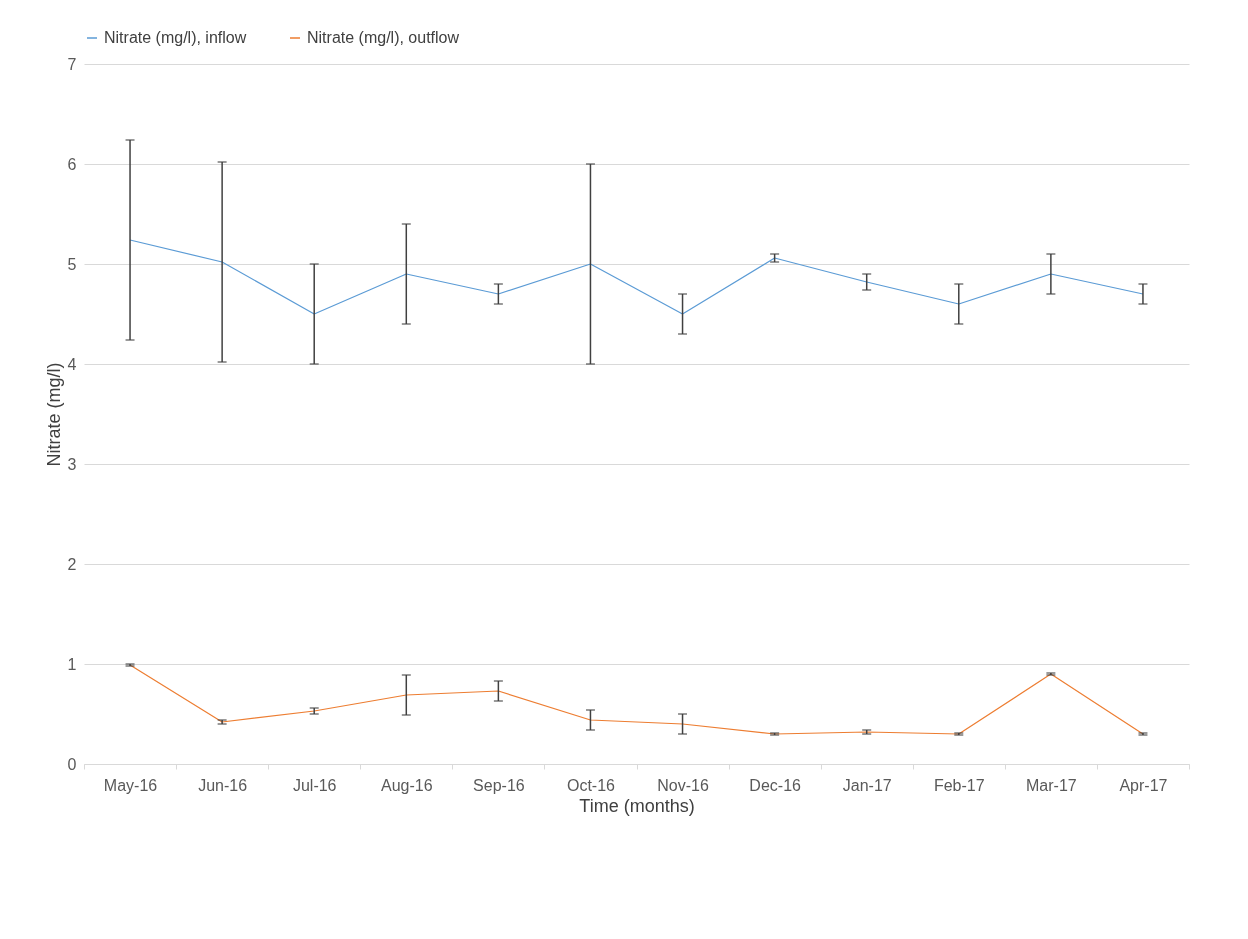 The width and height of the screenshot is (1248, 939). I want to click on x-tick-label: Oct-16, so click(591, 785).